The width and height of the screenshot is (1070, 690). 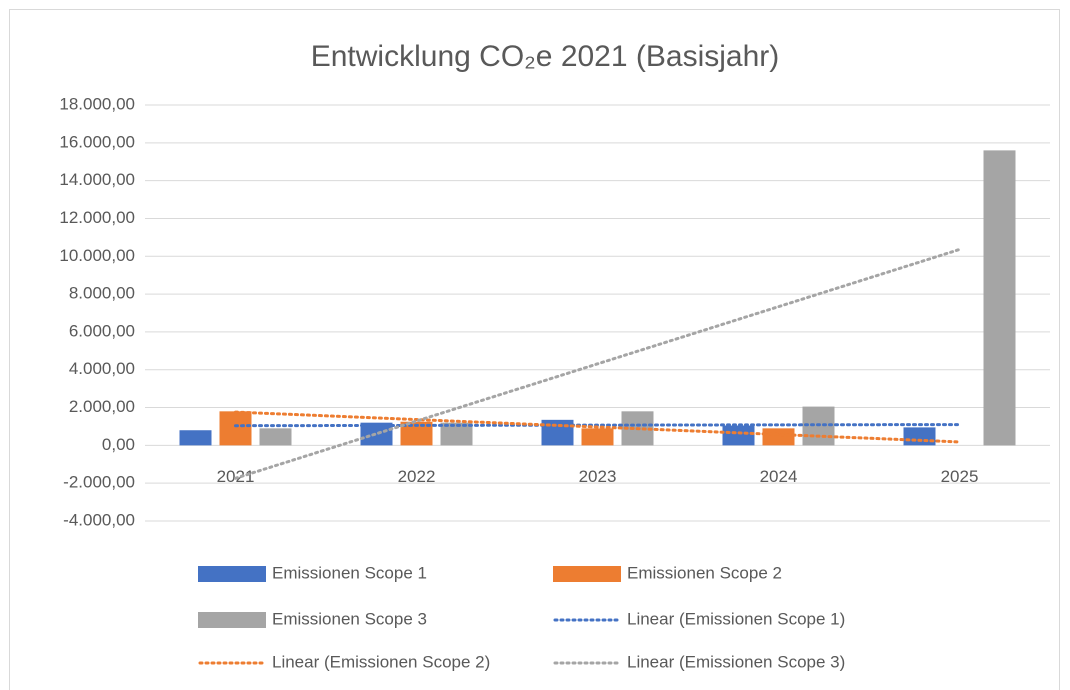 I want to click on y-tick-label: 6.000,00, so click(x=102, y=330).